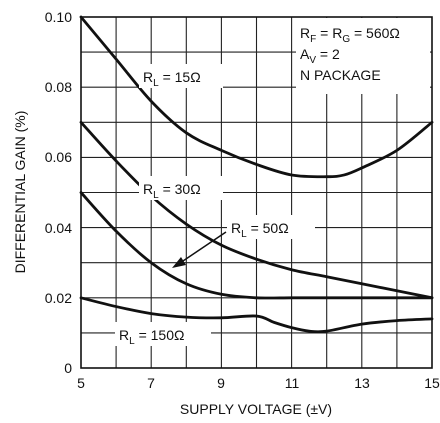  What do you see at coordinates (58, 228) in the screenshot?
I see `y-tick-label: 0.04` at bounding box center [58, 228].